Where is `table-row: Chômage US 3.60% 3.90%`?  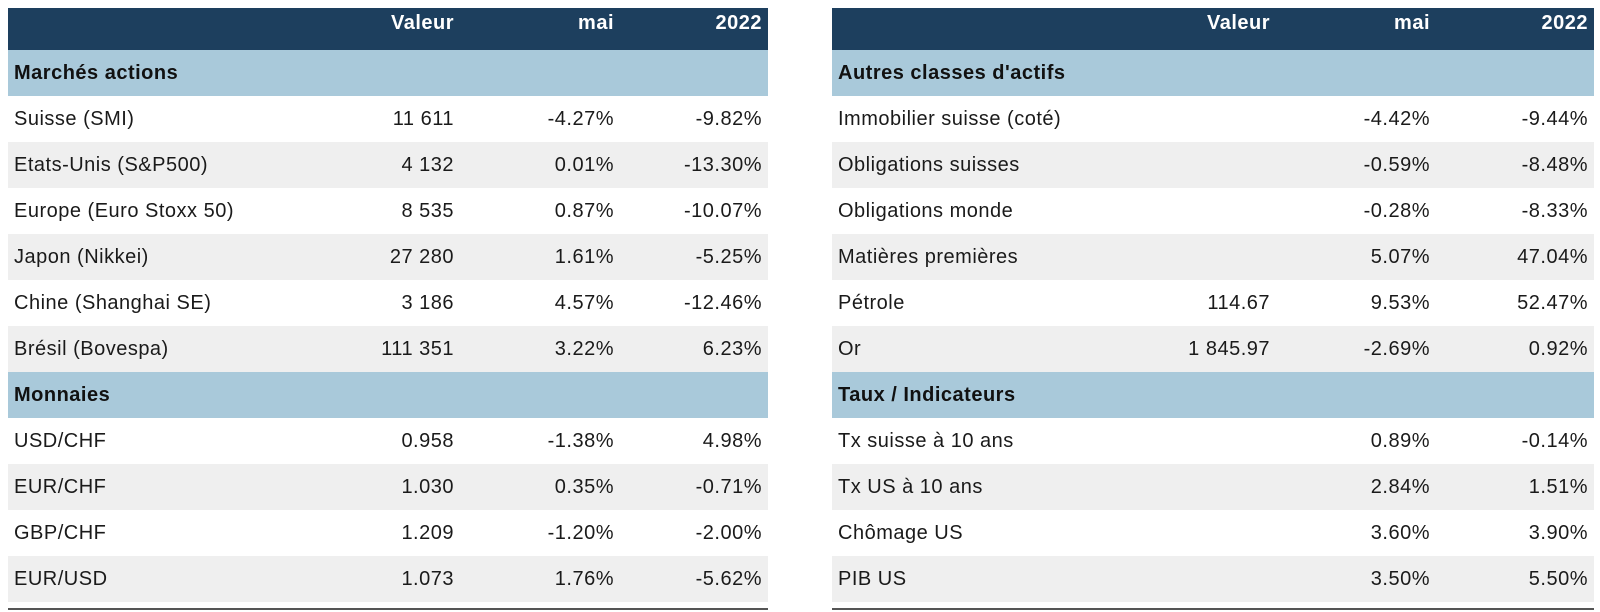
table-row: Chômage US 3.60% 3.90% is located at coordinates (1213, 533).